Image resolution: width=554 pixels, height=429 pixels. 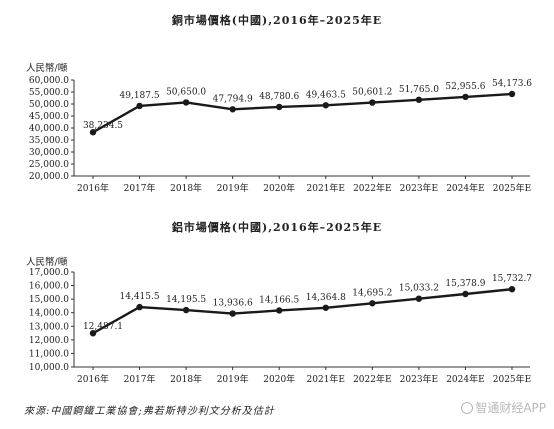 I want to click on source-note: 來源:中國鋼鐵工業協會;弗若斯特沙利文分析及估計, so click(x=149, y=411).